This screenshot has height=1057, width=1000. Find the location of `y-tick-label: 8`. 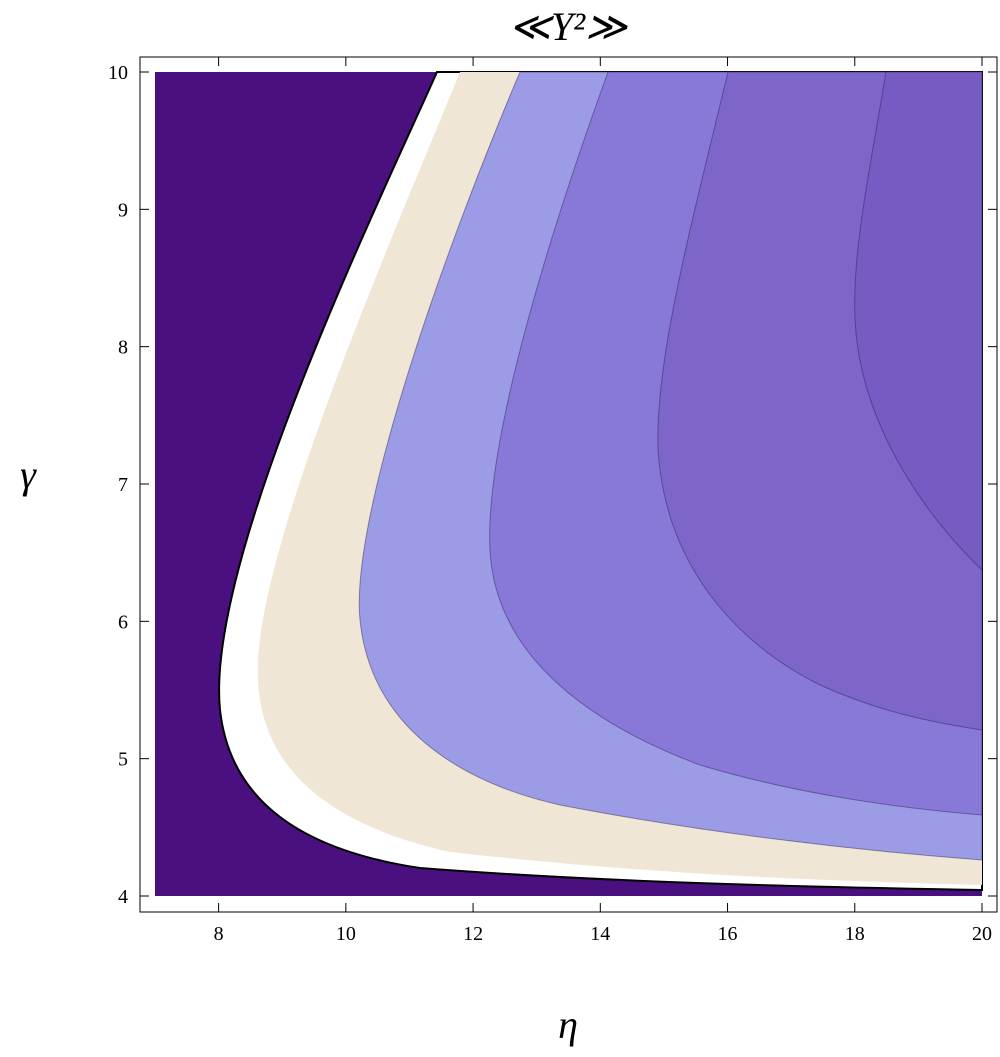

y-tick-label: 8 is located at coordinates (123, 348).